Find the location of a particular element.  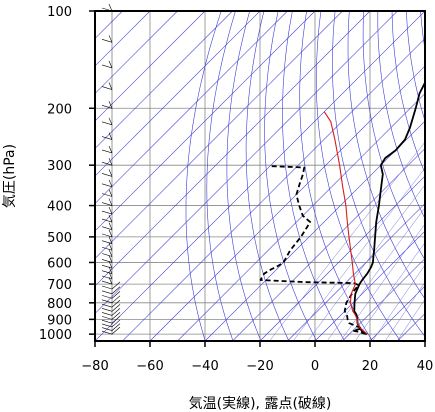

wind-barbs is located at coordinates (111, 169).